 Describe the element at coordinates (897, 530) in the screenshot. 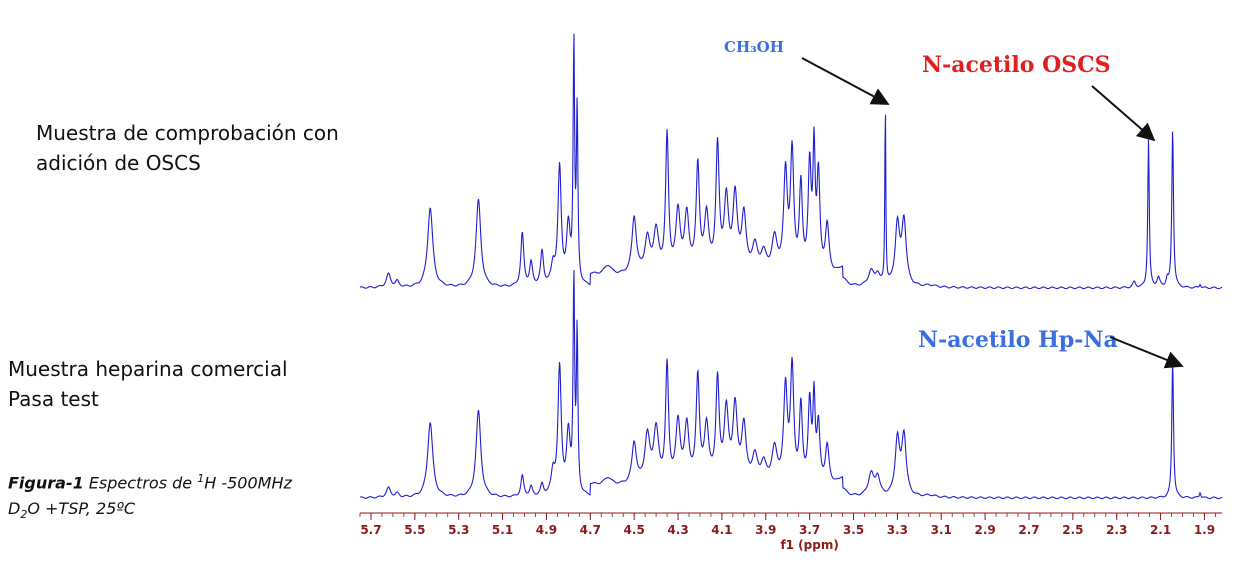

I see `x-tick-label: 3.3` at that location.